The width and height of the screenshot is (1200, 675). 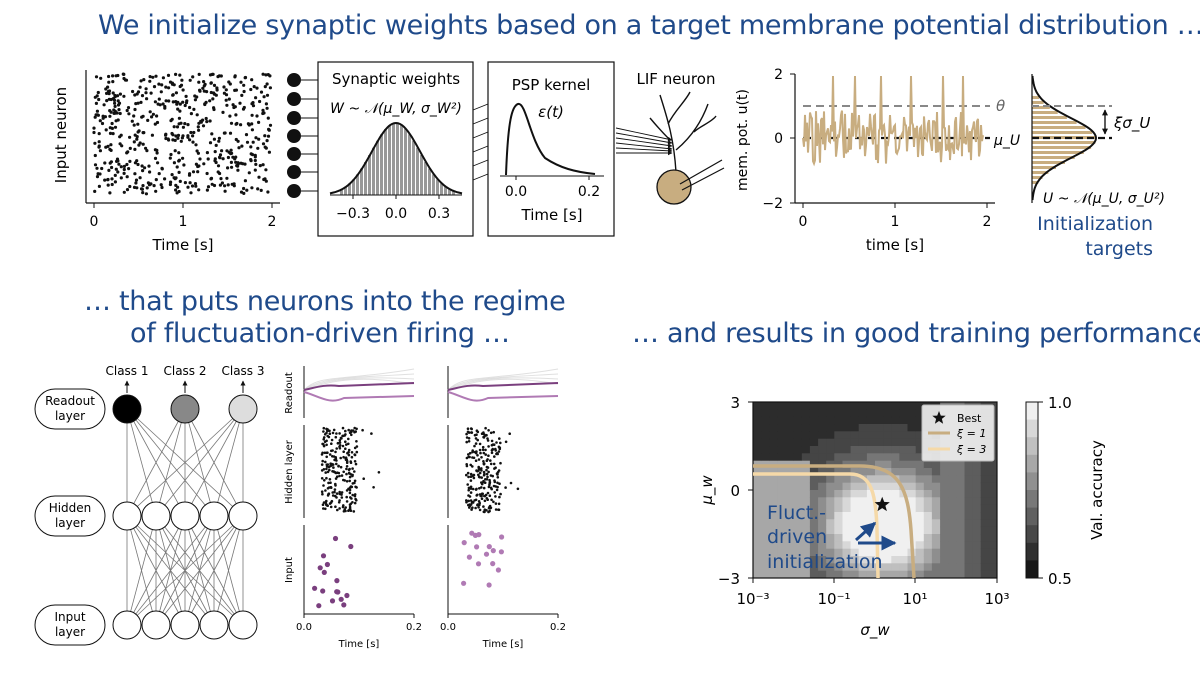 What do you see at coordinates (185, 516) in the screenshot?
I see `hidden-node` at bounding box center [185, 516].